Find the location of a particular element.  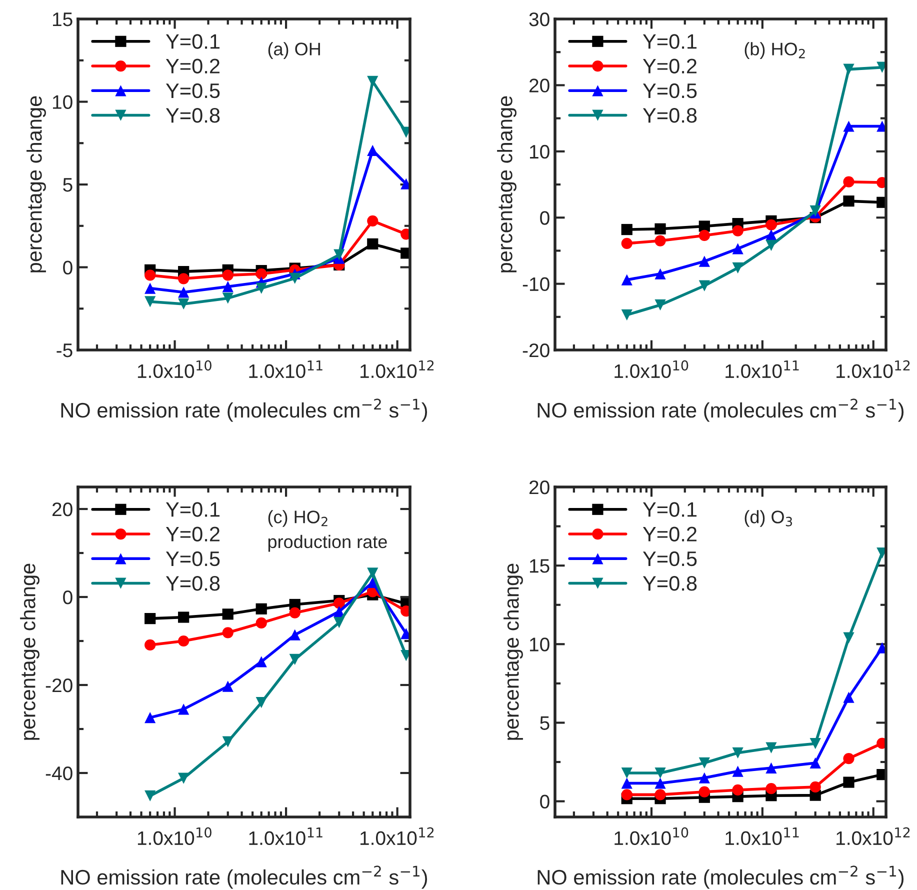

y-tick-label: 30 is located at coordinates (539, 19).